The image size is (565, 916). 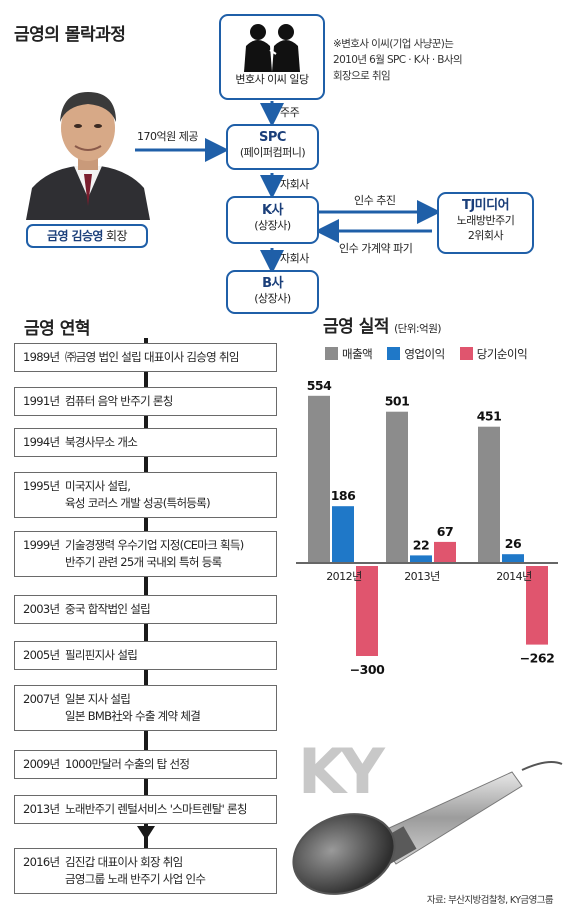 What do you see at coordinates (485, 205) in the screenshot?
I see `tj-title: TJ미디어` at bounding box center [485, 205].